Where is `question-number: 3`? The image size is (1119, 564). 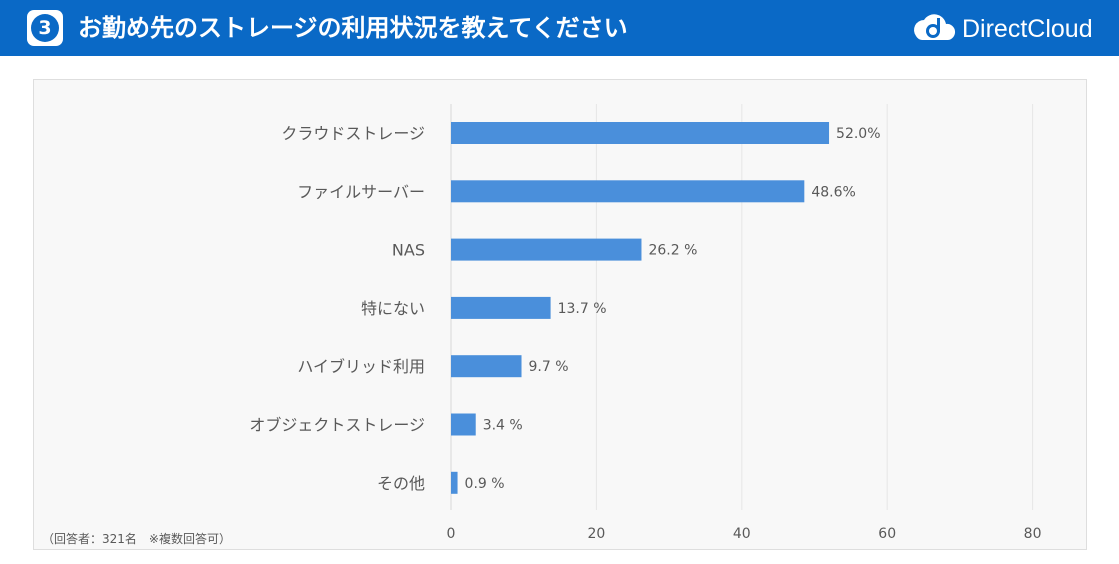 question-number: 3 is located at coordinates (45, 28).